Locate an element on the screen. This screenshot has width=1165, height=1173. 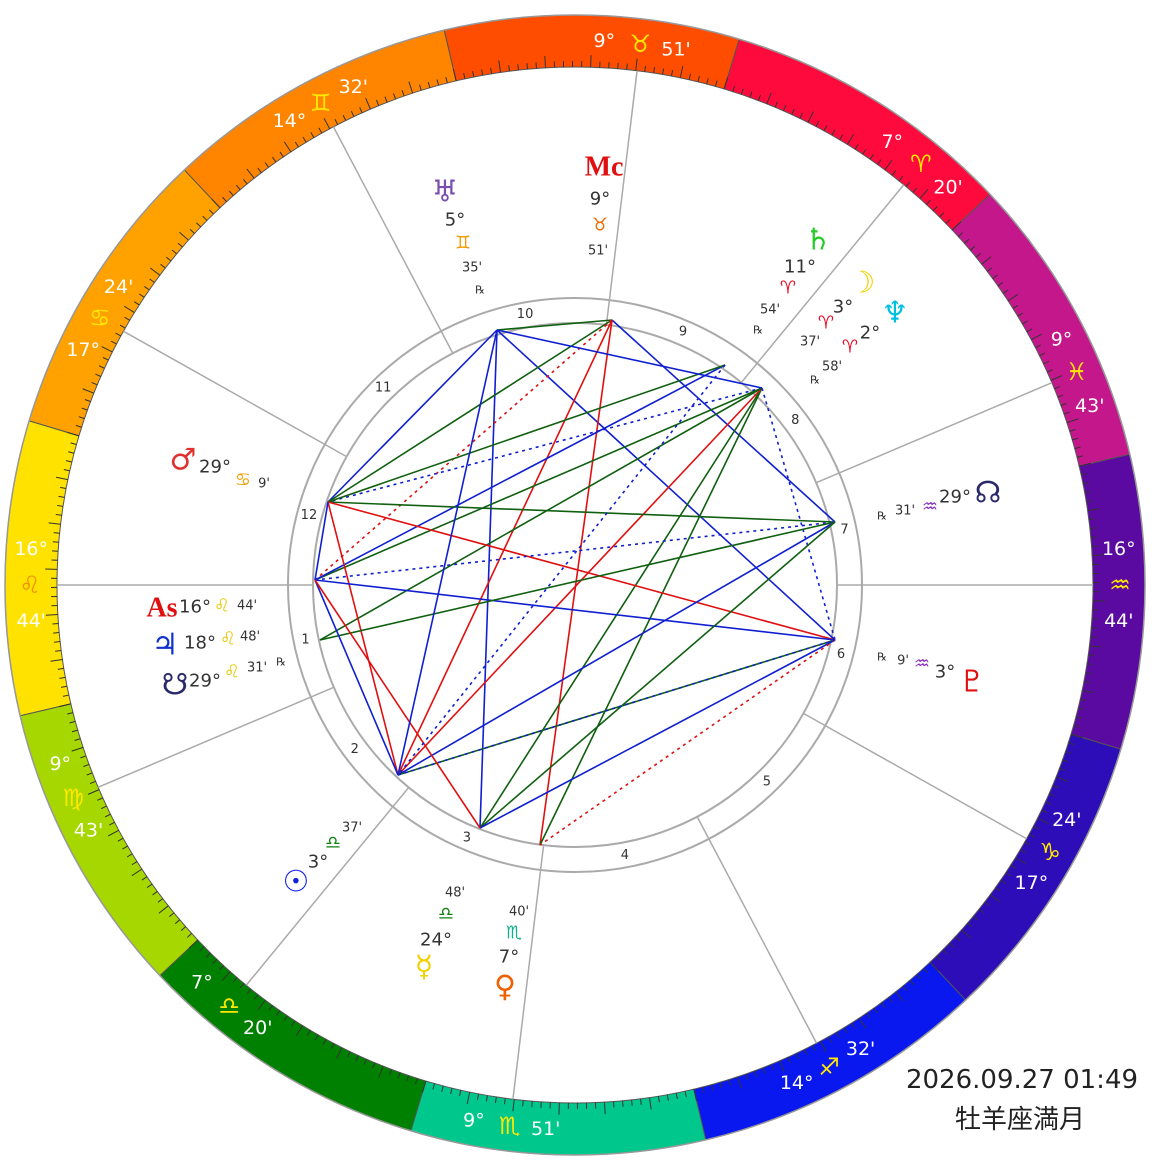
planet-retrograde: ℞ is located at coordinates (758, 330).